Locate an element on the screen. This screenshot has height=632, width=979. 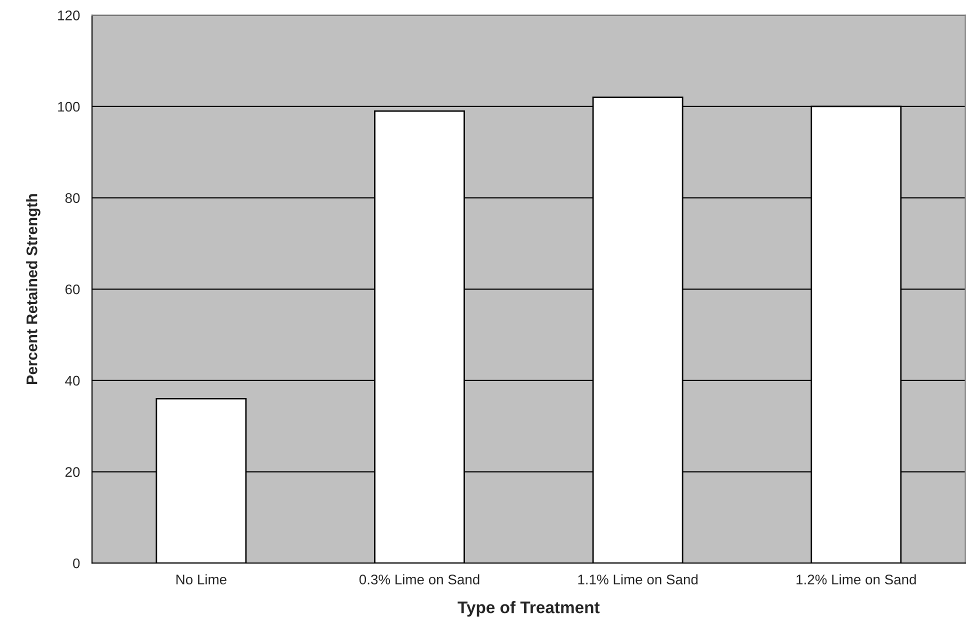
y-tick-label: 40 is located at coordinates (72, 381).